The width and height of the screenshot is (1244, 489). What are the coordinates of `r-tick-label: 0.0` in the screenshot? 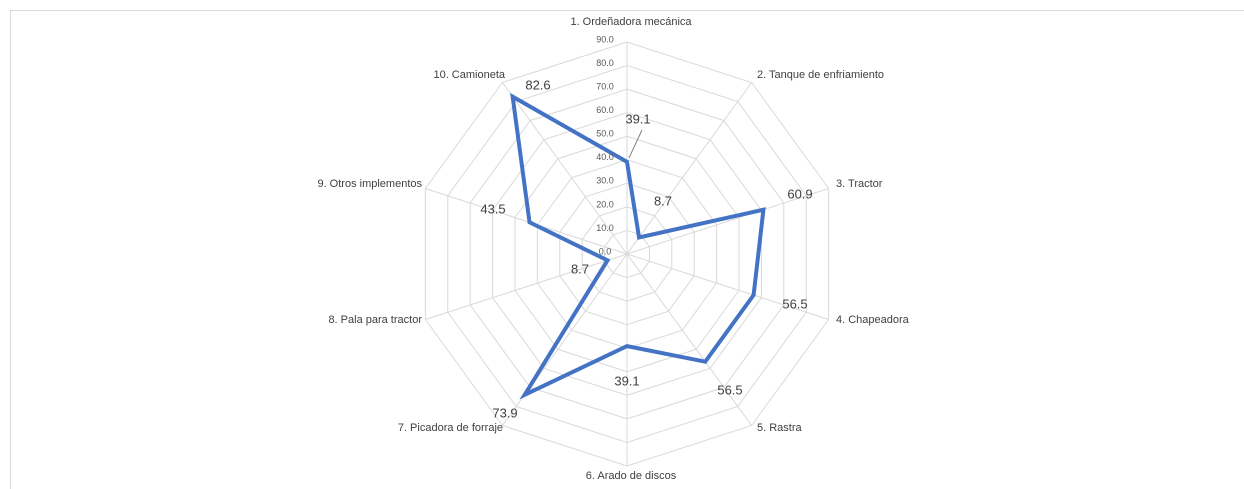 It's located at (605, 251).